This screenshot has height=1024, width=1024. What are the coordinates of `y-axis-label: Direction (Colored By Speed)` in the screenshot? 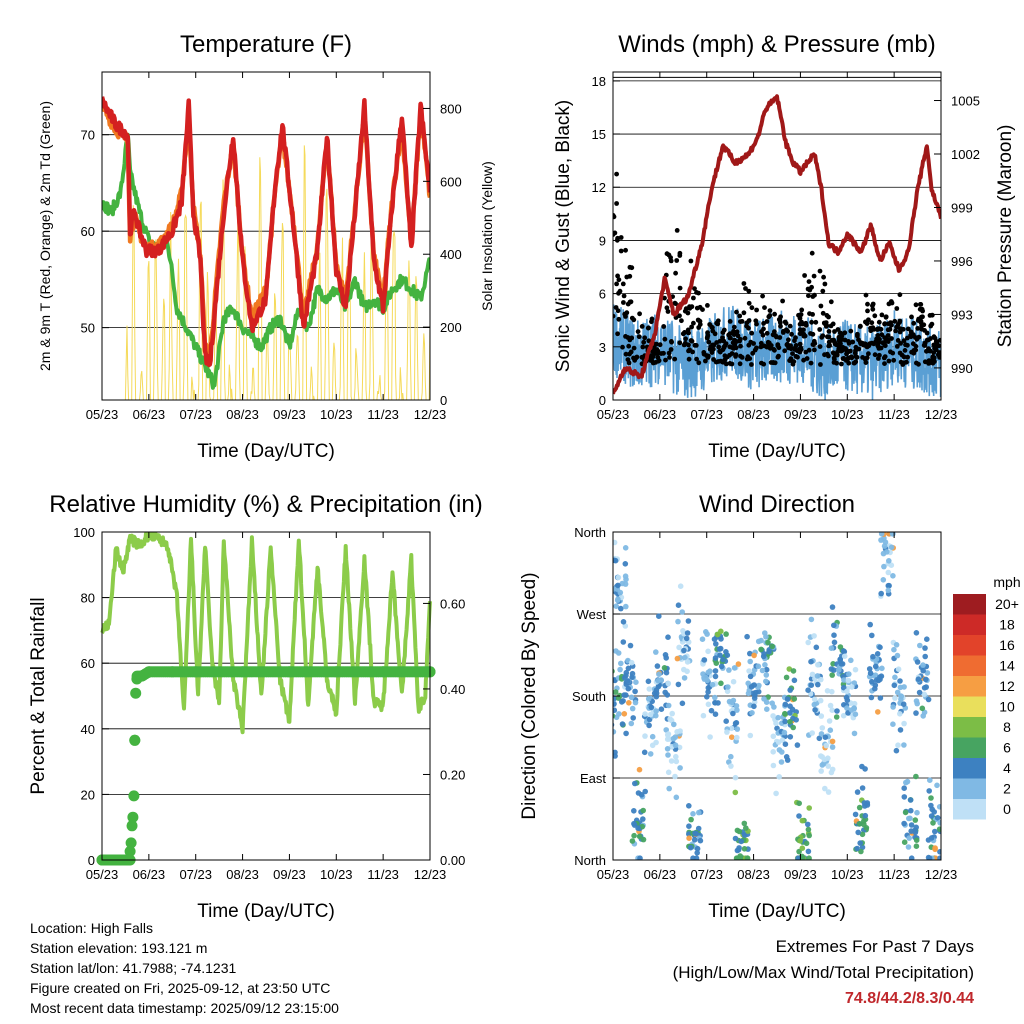 It's located at (529, 695).